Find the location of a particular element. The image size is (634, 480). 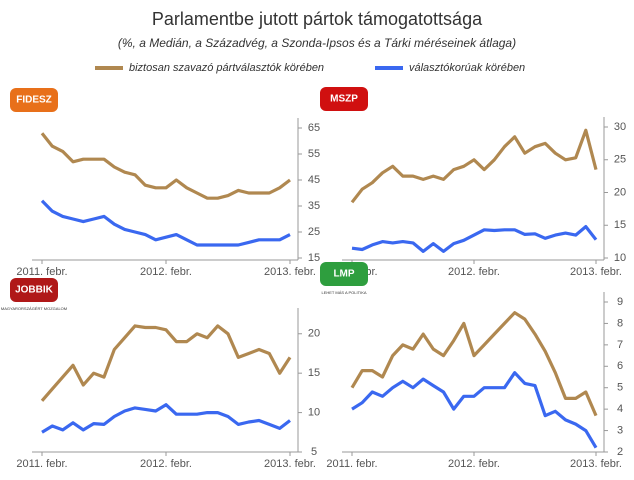

legend-label: választókorúak körében is located at coordinates (467, 68).